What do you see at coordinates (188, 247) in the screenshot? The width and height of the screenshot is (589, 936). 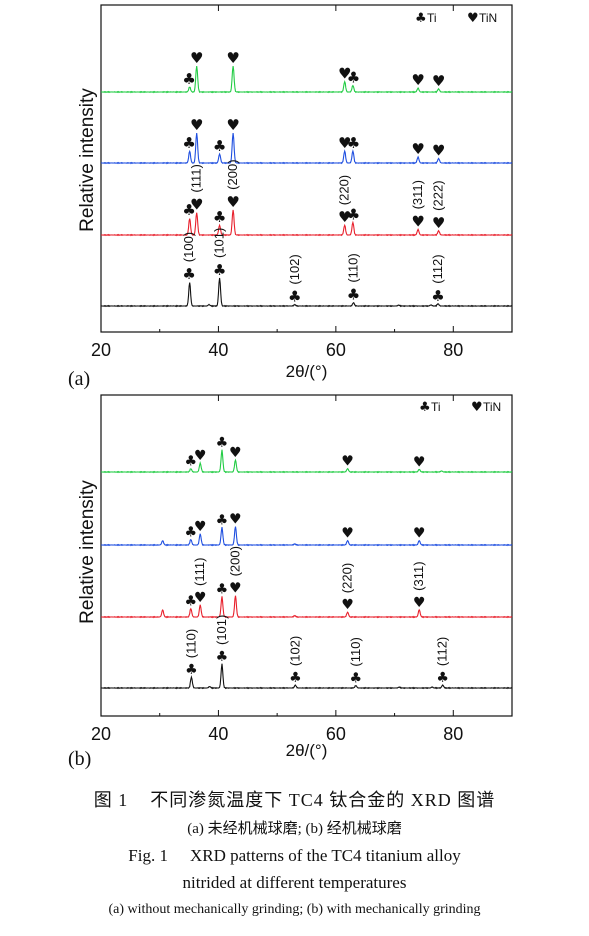 I see `peak-hkl-label: (100)` at bounding box center [188, 247].